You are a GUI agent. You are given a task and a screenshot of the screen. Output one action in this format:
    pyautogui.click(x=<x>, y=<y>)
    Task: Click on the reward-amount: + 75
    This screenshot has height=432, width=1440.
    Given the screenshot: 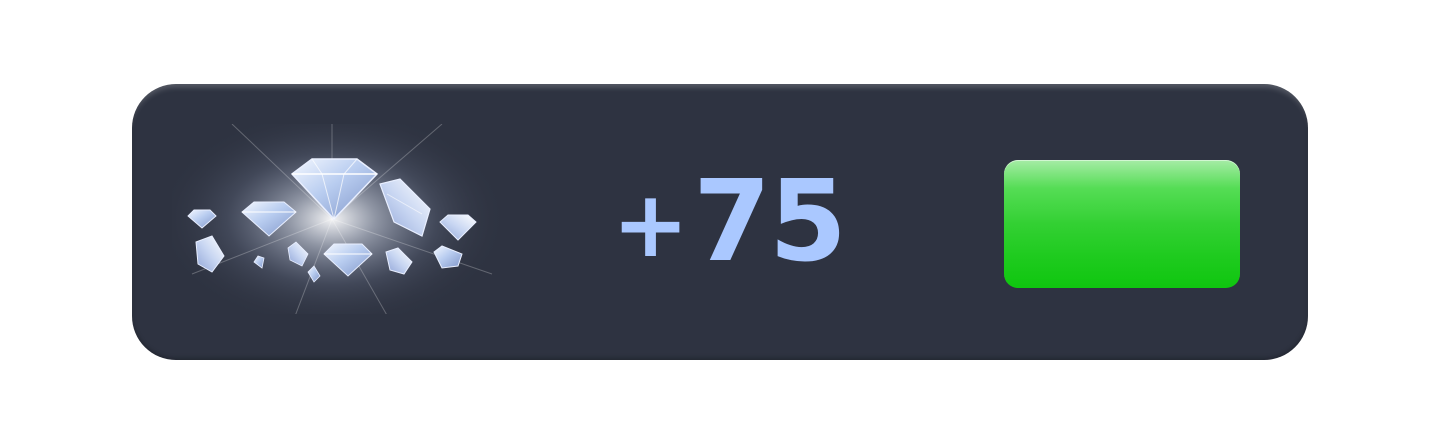 What is the action you would take?
    pyautogui.click(x=729, y=222)
    